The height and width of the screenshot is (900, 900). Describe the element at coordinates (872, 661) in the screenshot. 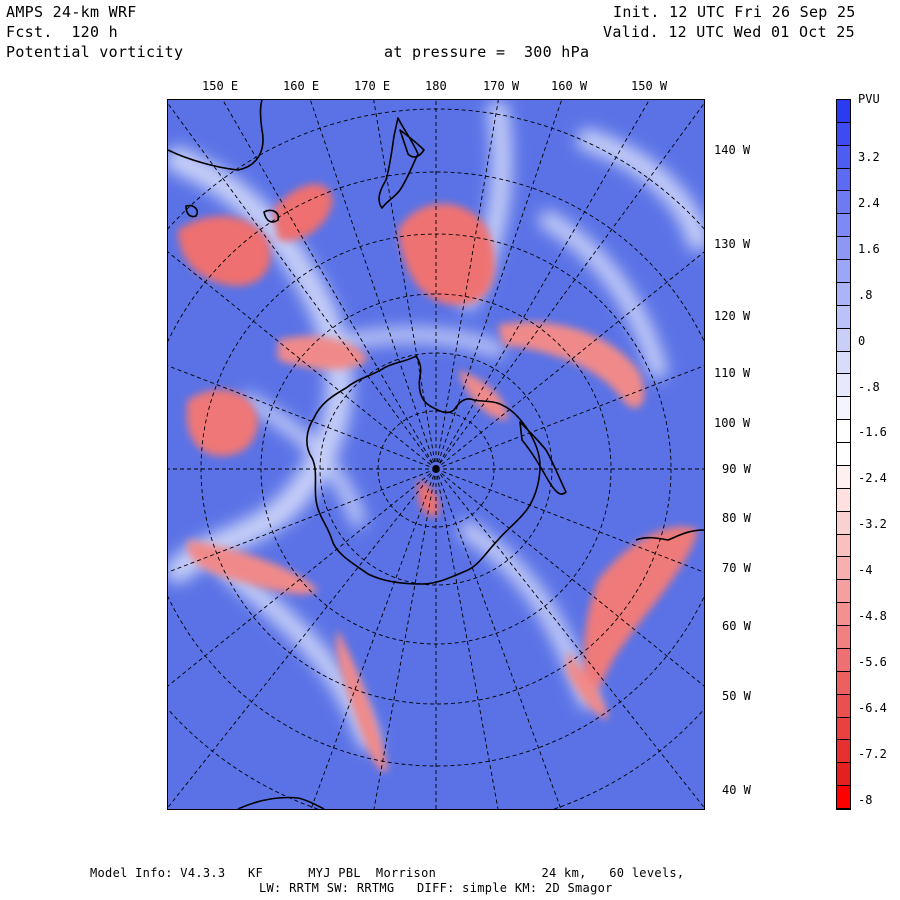

I see `colorbar-tick-label: -5.6` at that location.